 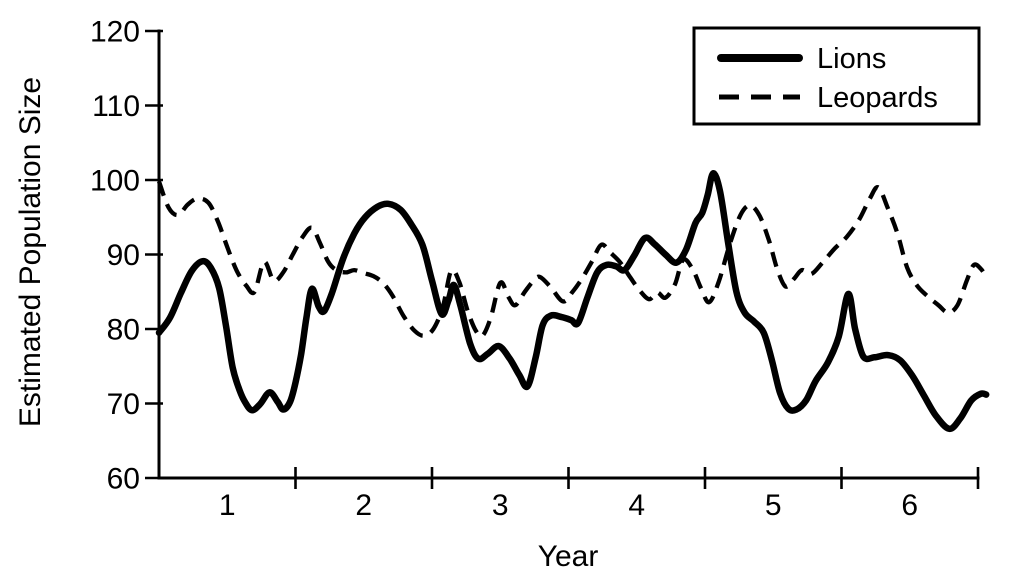 I want to click on legend-lions-label: Lions, so click(x=851, y=59).